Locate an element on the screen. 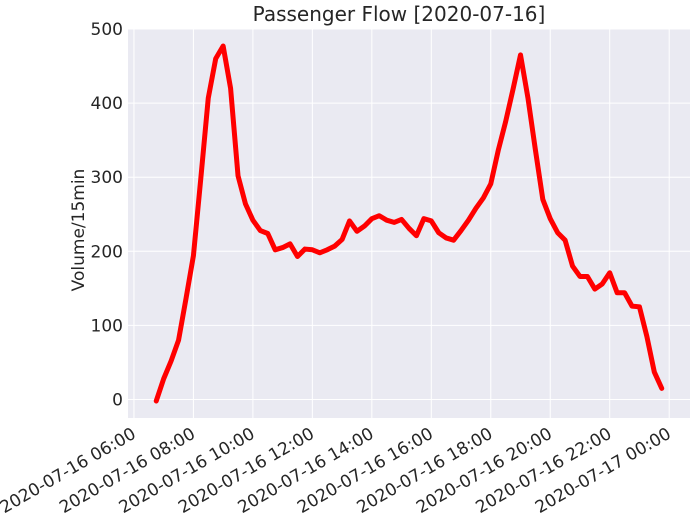 The height and width of the screenshot is (520, 694). y-tick-label: 300 is located at coordinates (107, 178).